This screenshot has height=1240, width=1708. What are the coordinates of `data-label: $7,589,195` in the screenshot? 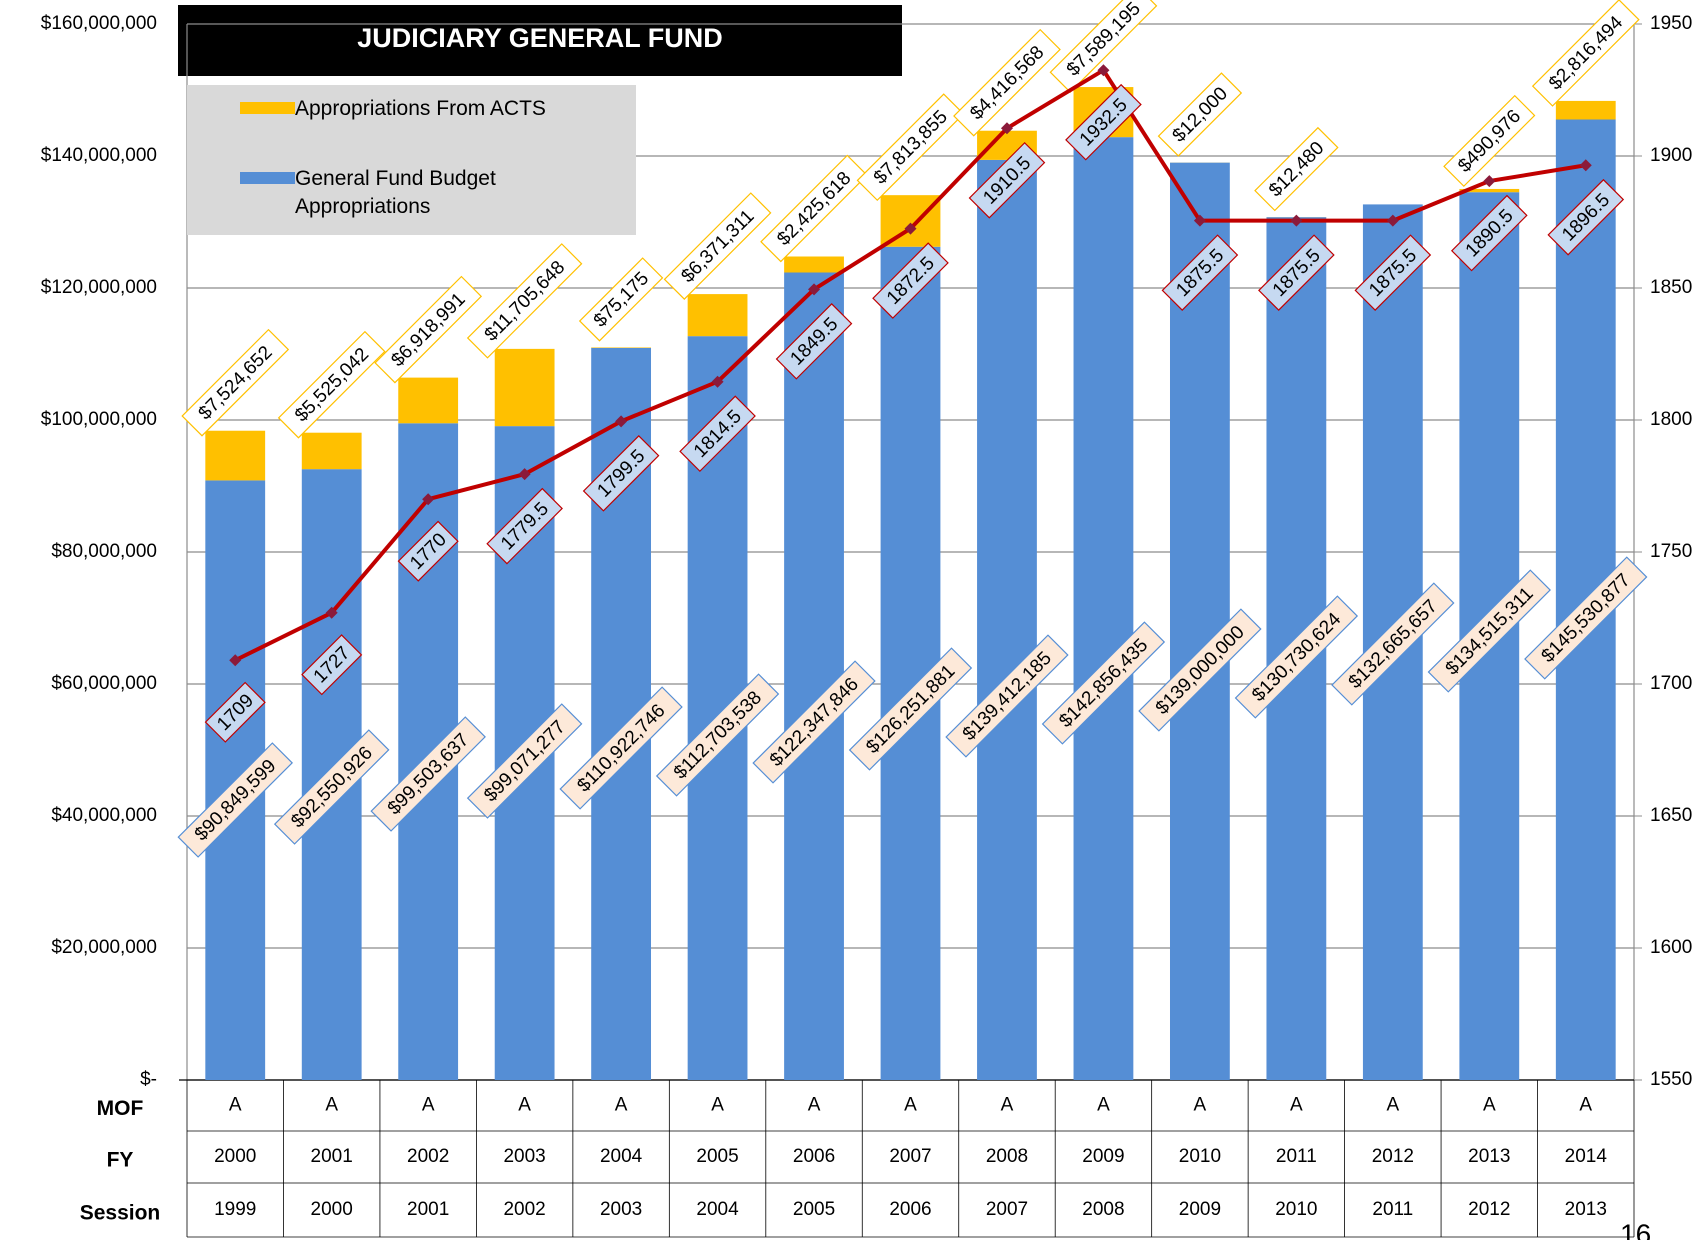 It's located at (1103, 46).